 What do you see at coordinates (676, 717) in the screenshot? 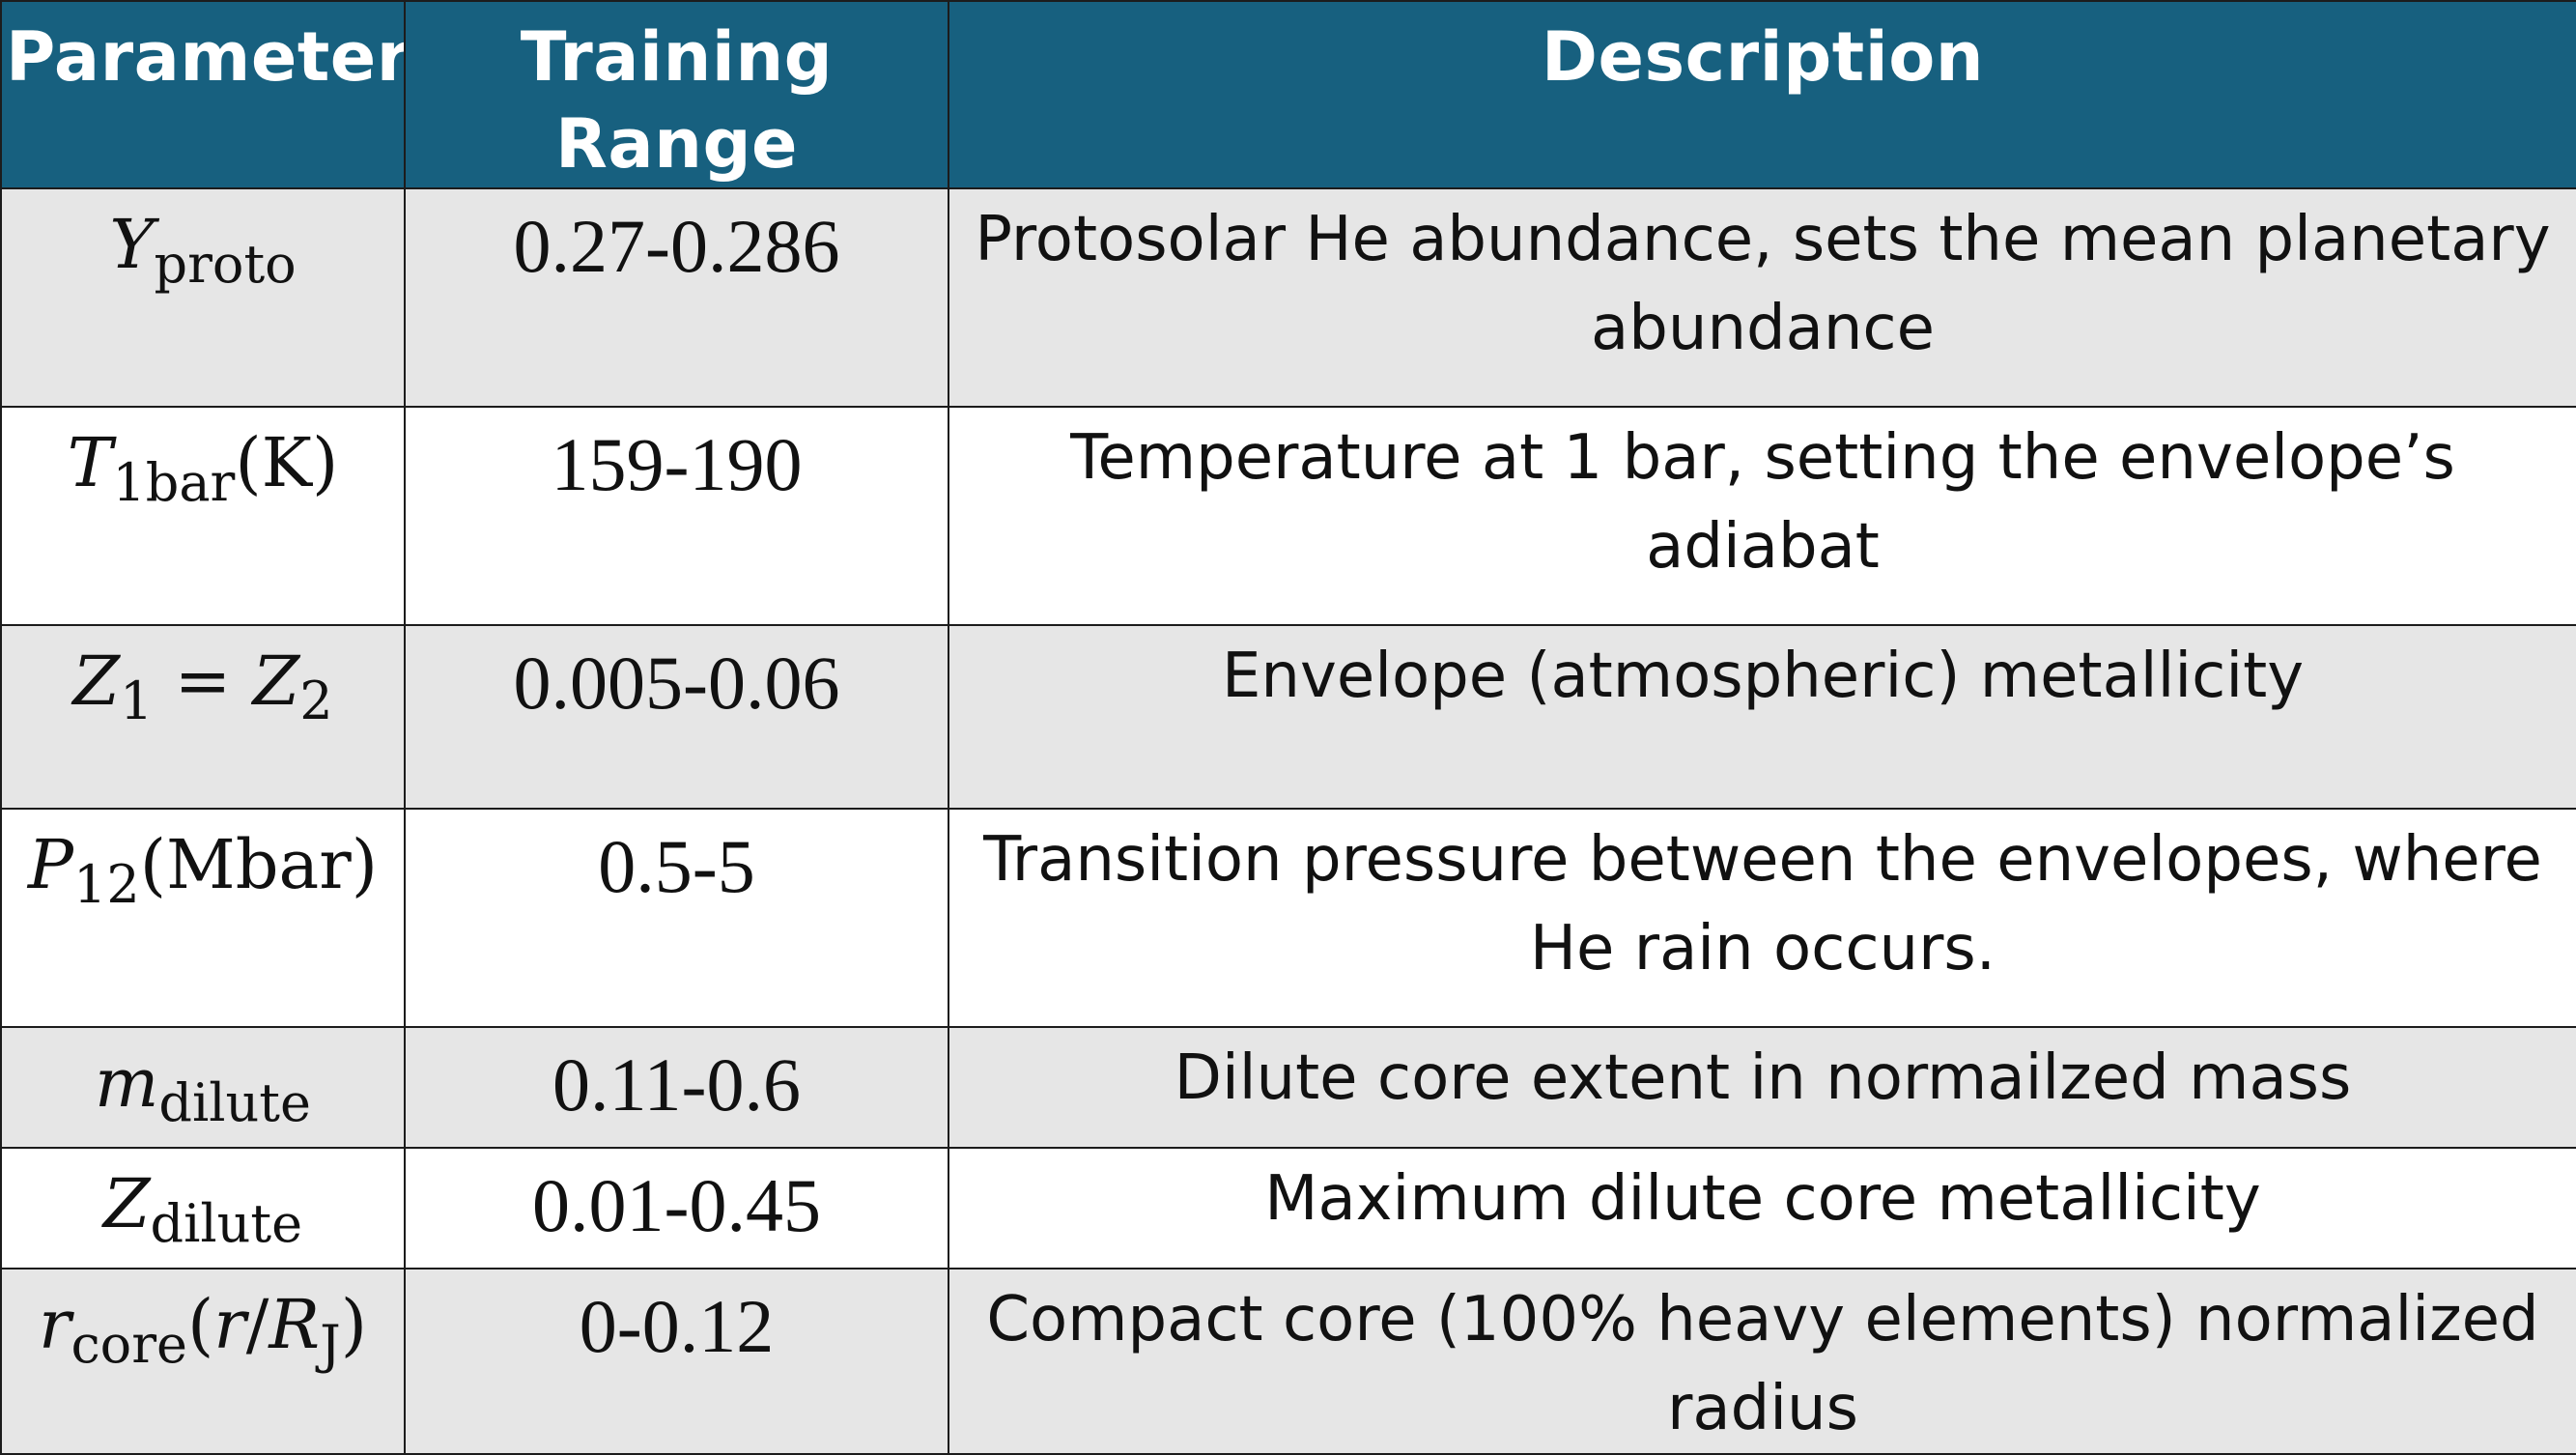
I see `training-range-cell: 0.005-0.06` at bounding box center [676, 717].